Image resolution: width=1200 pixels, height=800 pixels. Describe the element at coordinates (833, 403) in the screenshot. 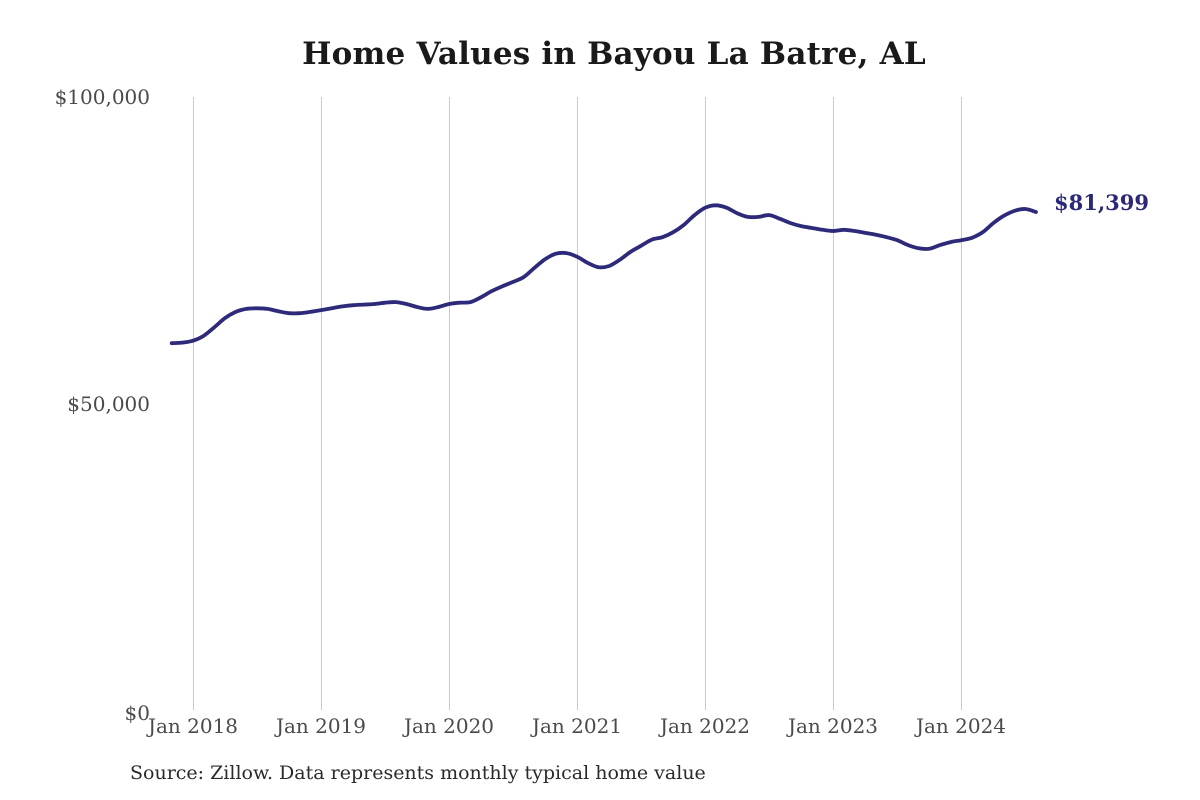

I see `gridline-jan-2023` at that location.